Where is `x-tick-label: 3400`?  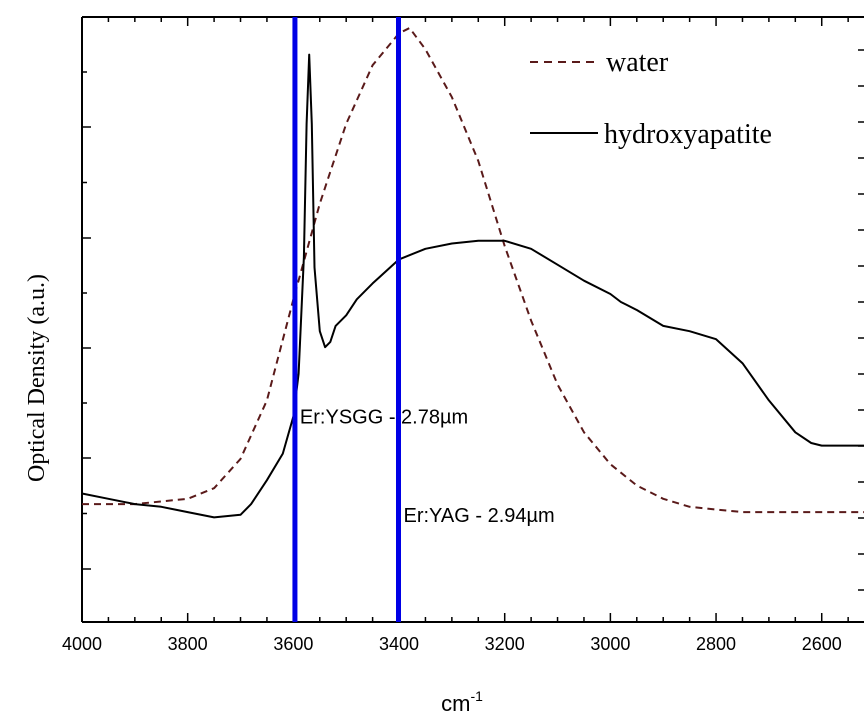
x-tick-label: 3400 is located at coordinates (399, 644).